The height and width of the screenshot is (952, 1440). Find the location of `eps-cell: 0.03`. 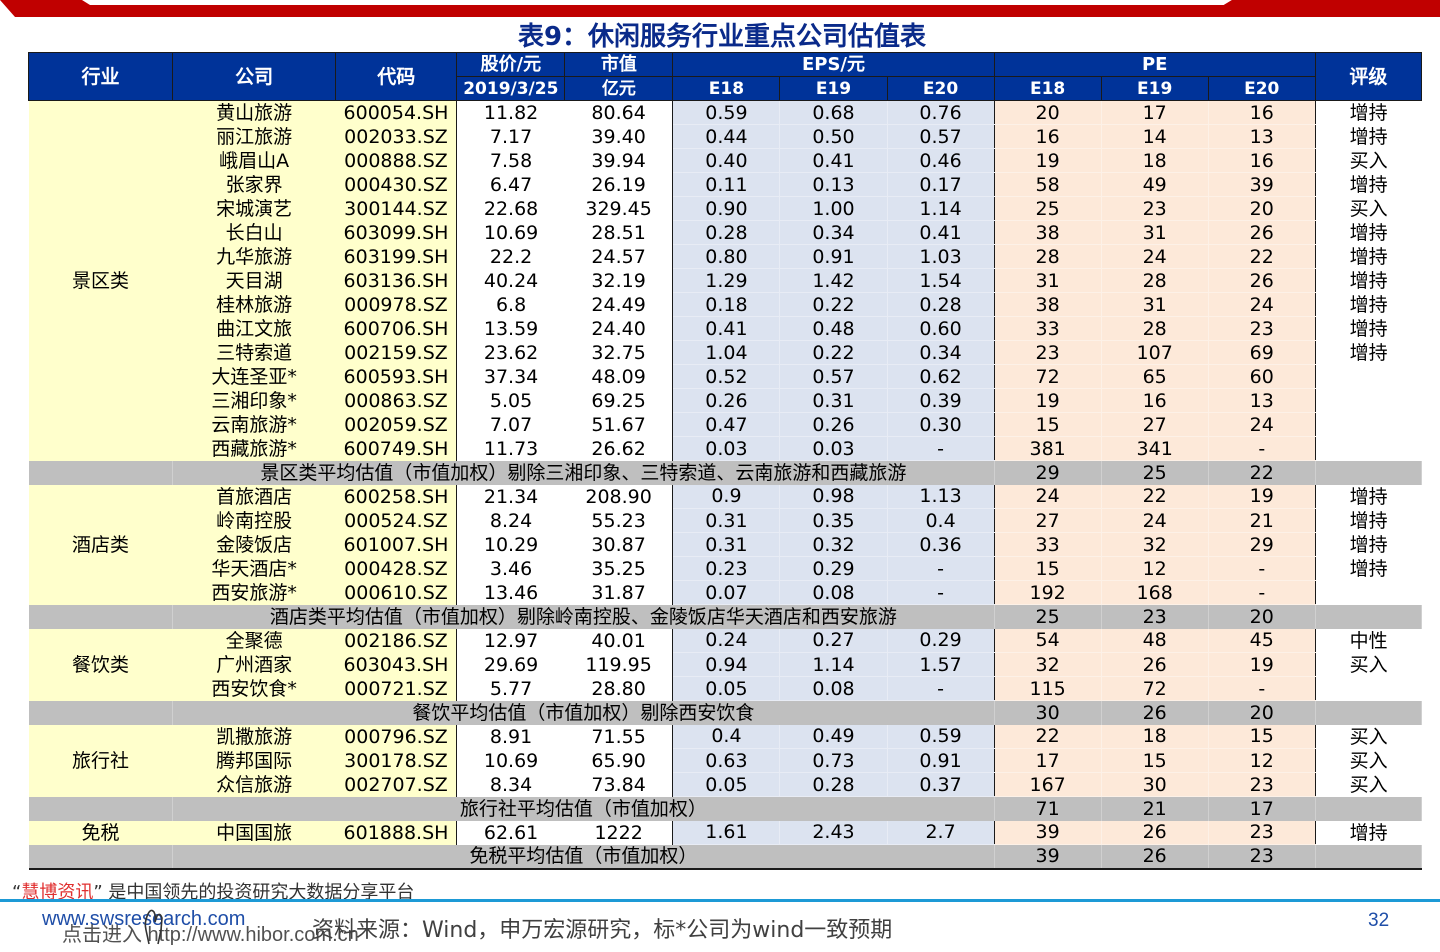

eps-cell: 0.03 is located at coordinates (833, 448).